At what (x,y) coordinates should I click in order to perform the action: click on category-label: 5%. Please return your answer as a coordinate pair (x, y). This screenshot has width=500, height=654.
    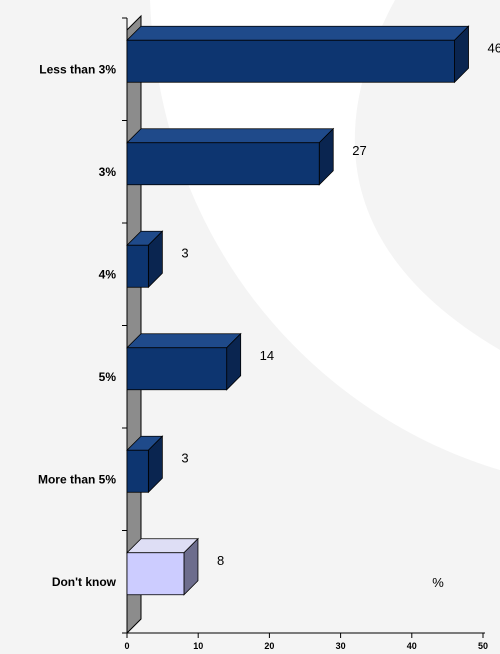
    Looking at the image, I should click on (108, 377).